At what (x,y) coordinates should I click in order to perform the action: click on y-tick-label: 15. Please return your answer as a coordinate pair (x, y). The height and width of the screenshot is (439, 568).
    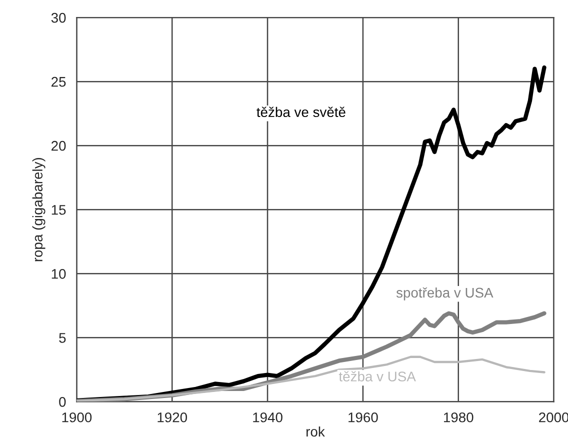
    Looking at the image, I should click on (59, 210).